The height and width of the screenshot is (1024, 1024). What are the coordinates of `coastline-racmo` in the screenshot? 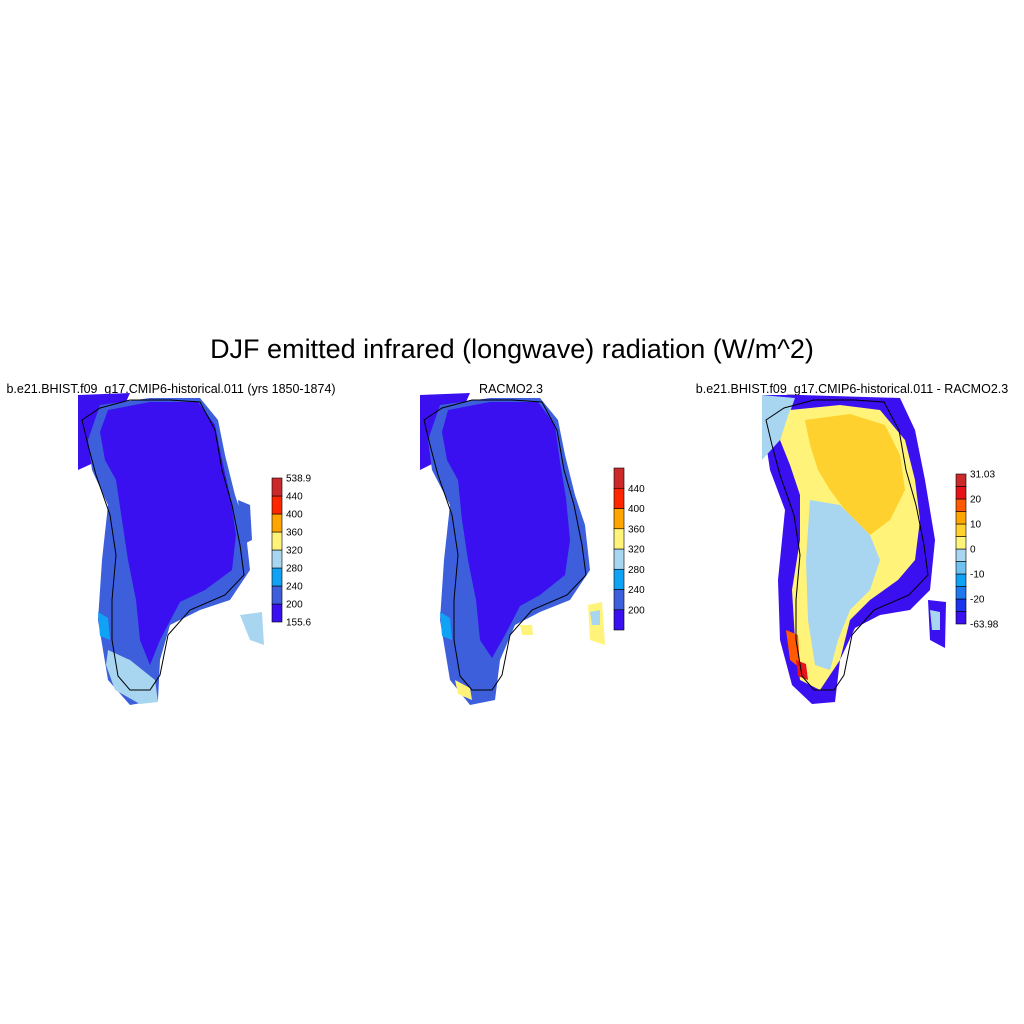 It's located at (505, 545).